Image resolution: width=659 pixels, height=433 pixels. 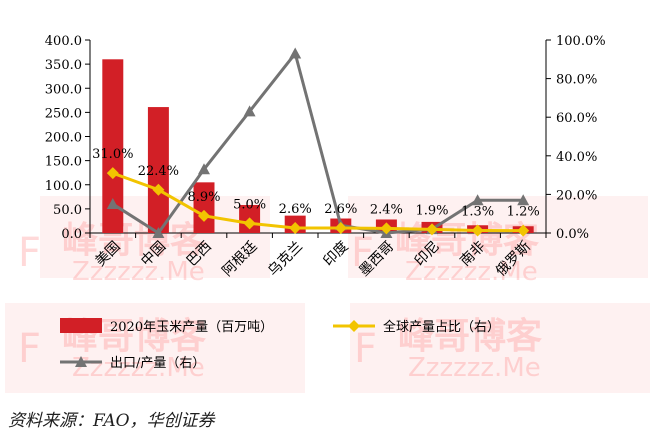 I want to click on share-data-label: 2.4%, so click(x=386, y=209).